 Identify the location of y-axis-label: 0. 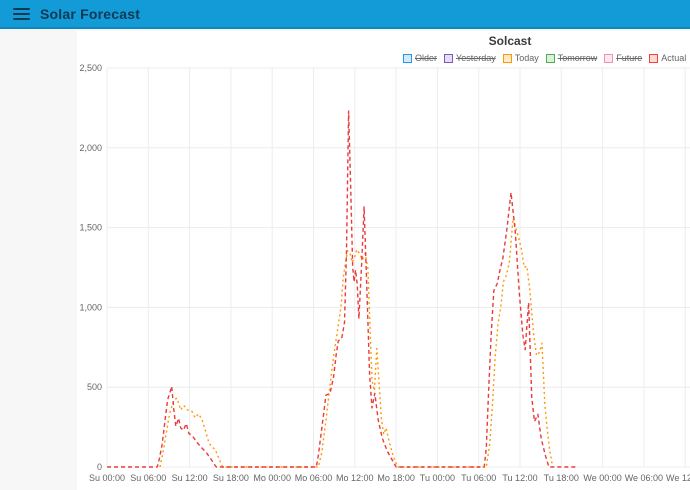
(99, 467).